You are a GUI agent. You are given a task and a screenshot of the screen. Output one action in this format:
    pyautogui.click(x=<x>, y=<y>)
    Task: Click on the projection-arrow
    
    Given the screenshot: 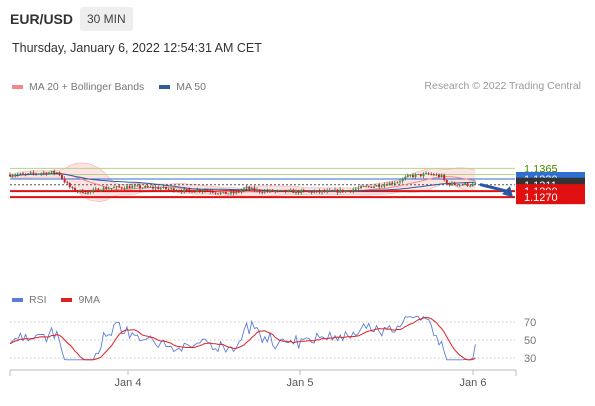 What is the action you would take?
    pyautogui.click(x=496, y=190)
    